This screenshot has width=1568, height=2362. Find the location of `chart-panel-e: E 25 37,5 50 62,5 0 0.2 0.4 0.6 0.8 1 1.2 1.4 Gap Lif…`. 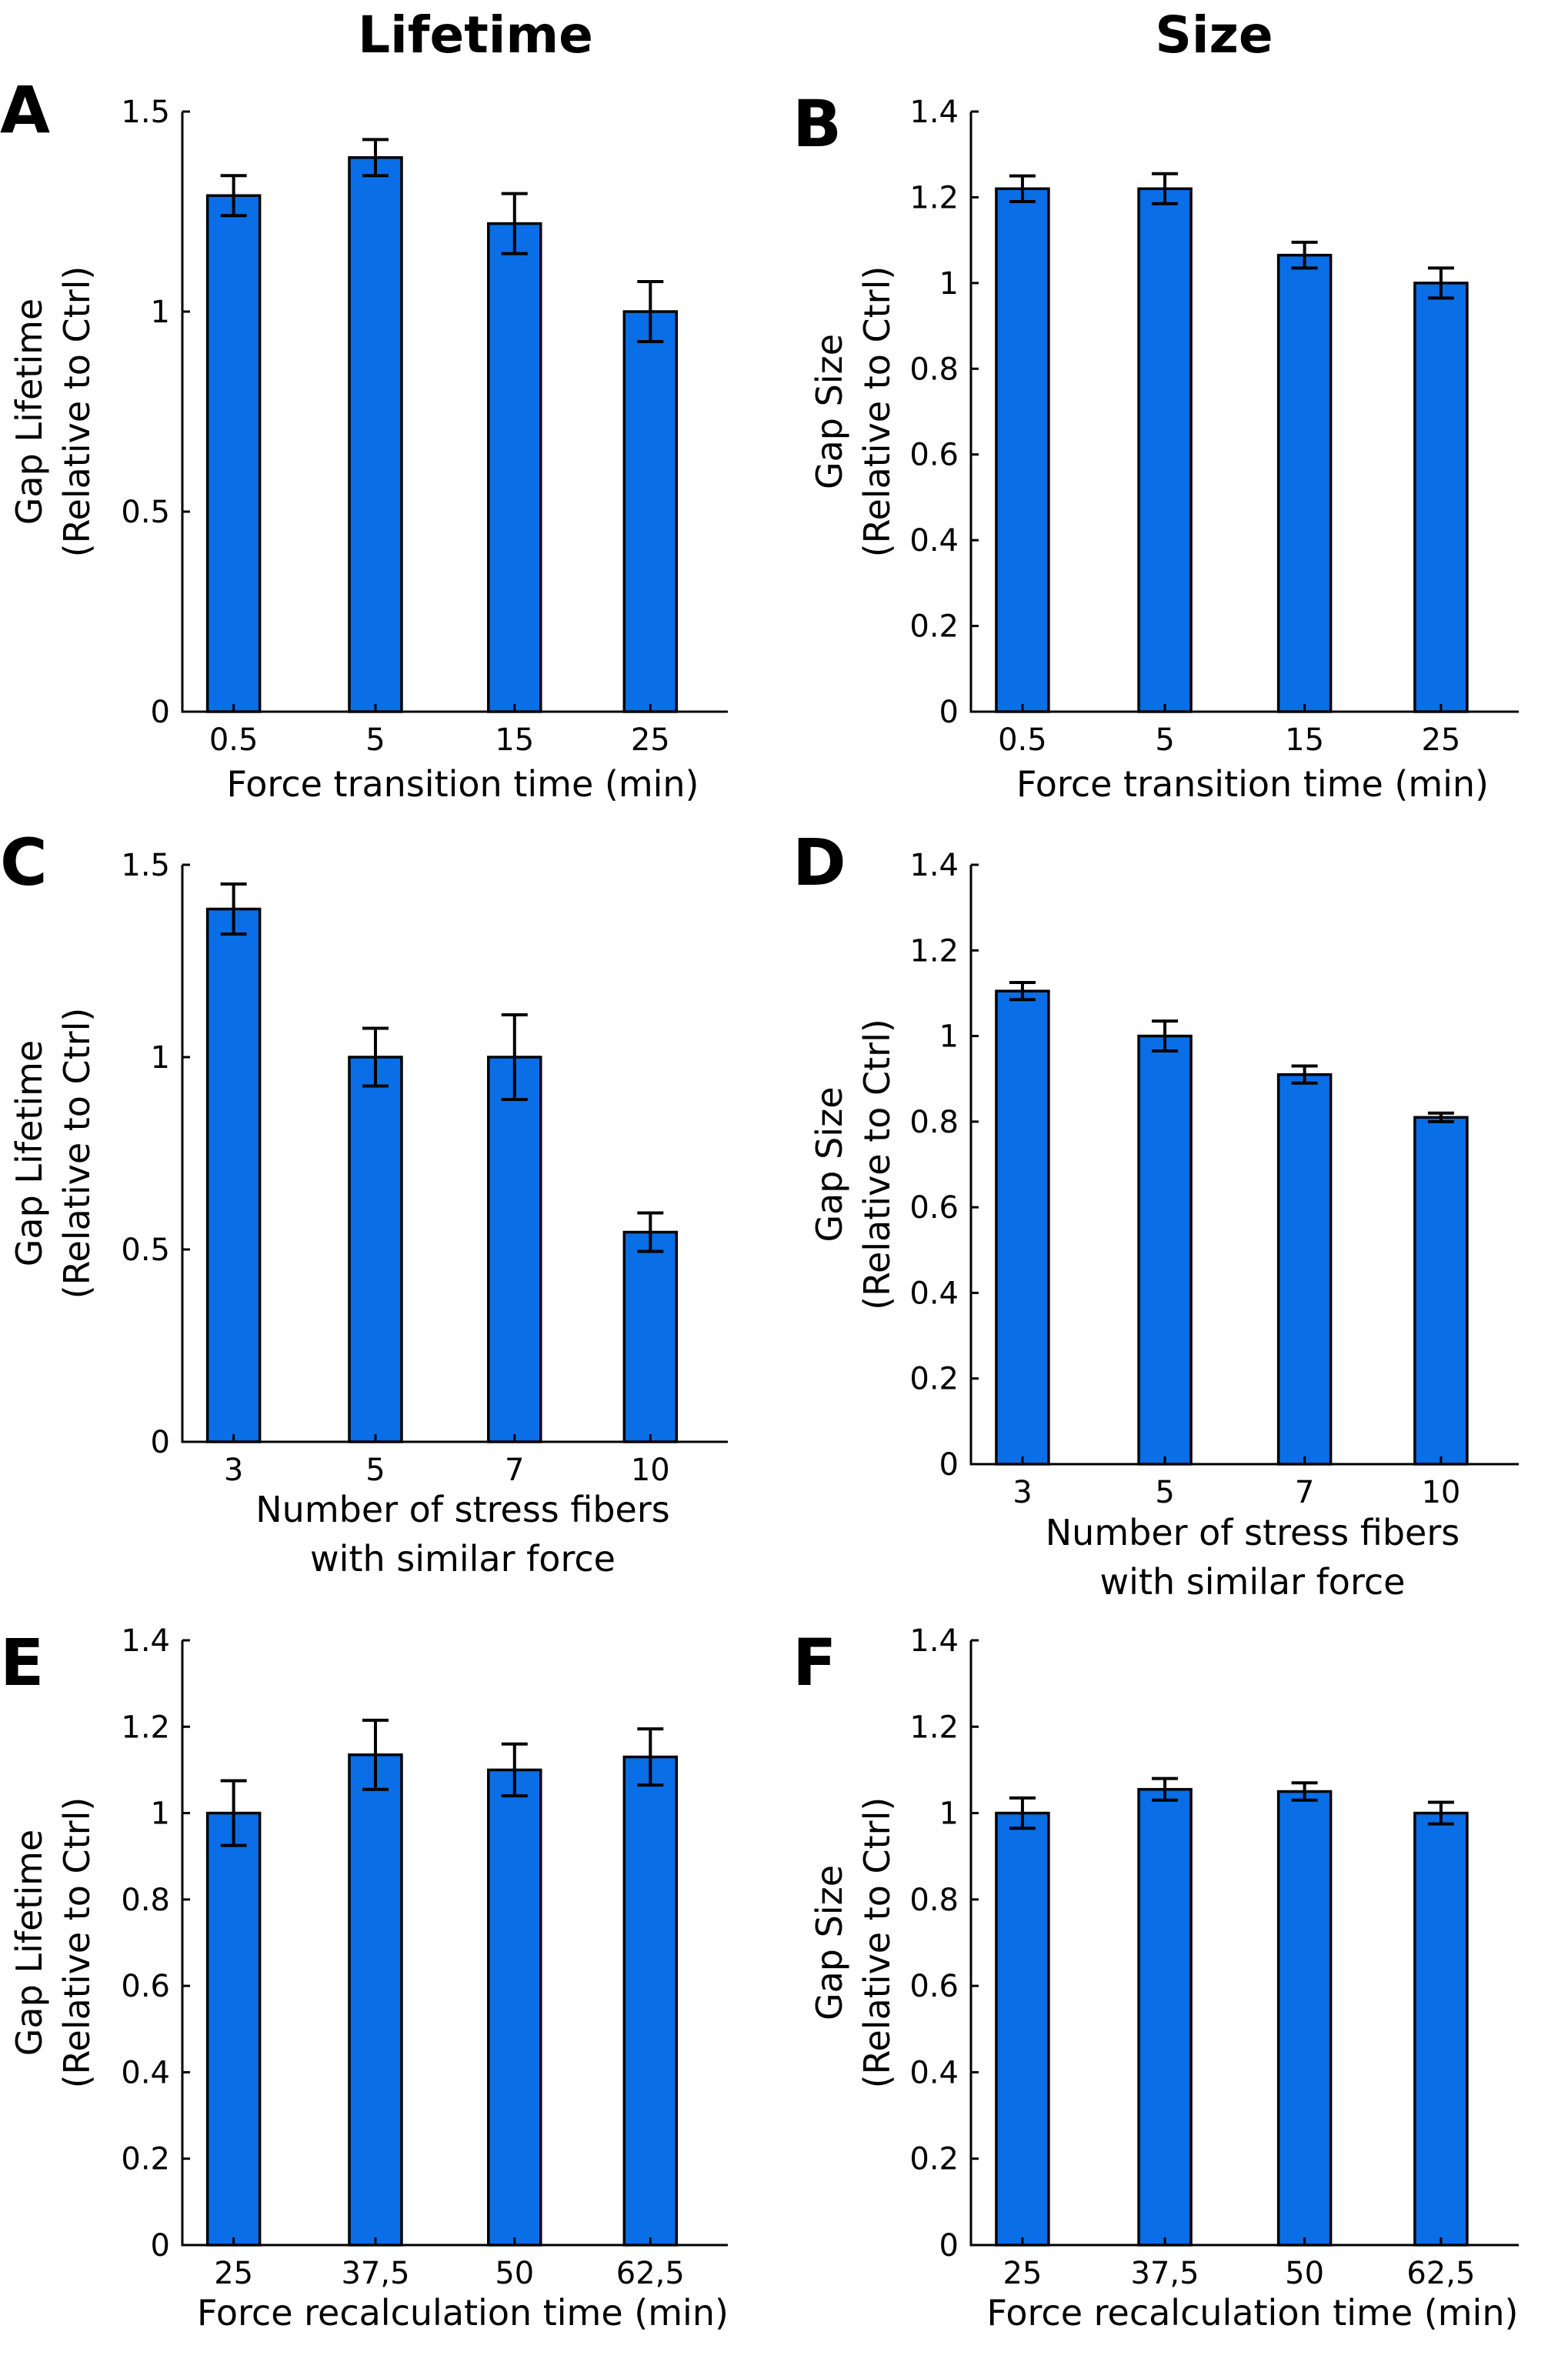

chart-panel-e: E 25 37,5 50 62,5 0 0.2 0.4 0.6 0.8 1 1.2 1.4 Gap Lif… is located at coordinates (365, 1978).